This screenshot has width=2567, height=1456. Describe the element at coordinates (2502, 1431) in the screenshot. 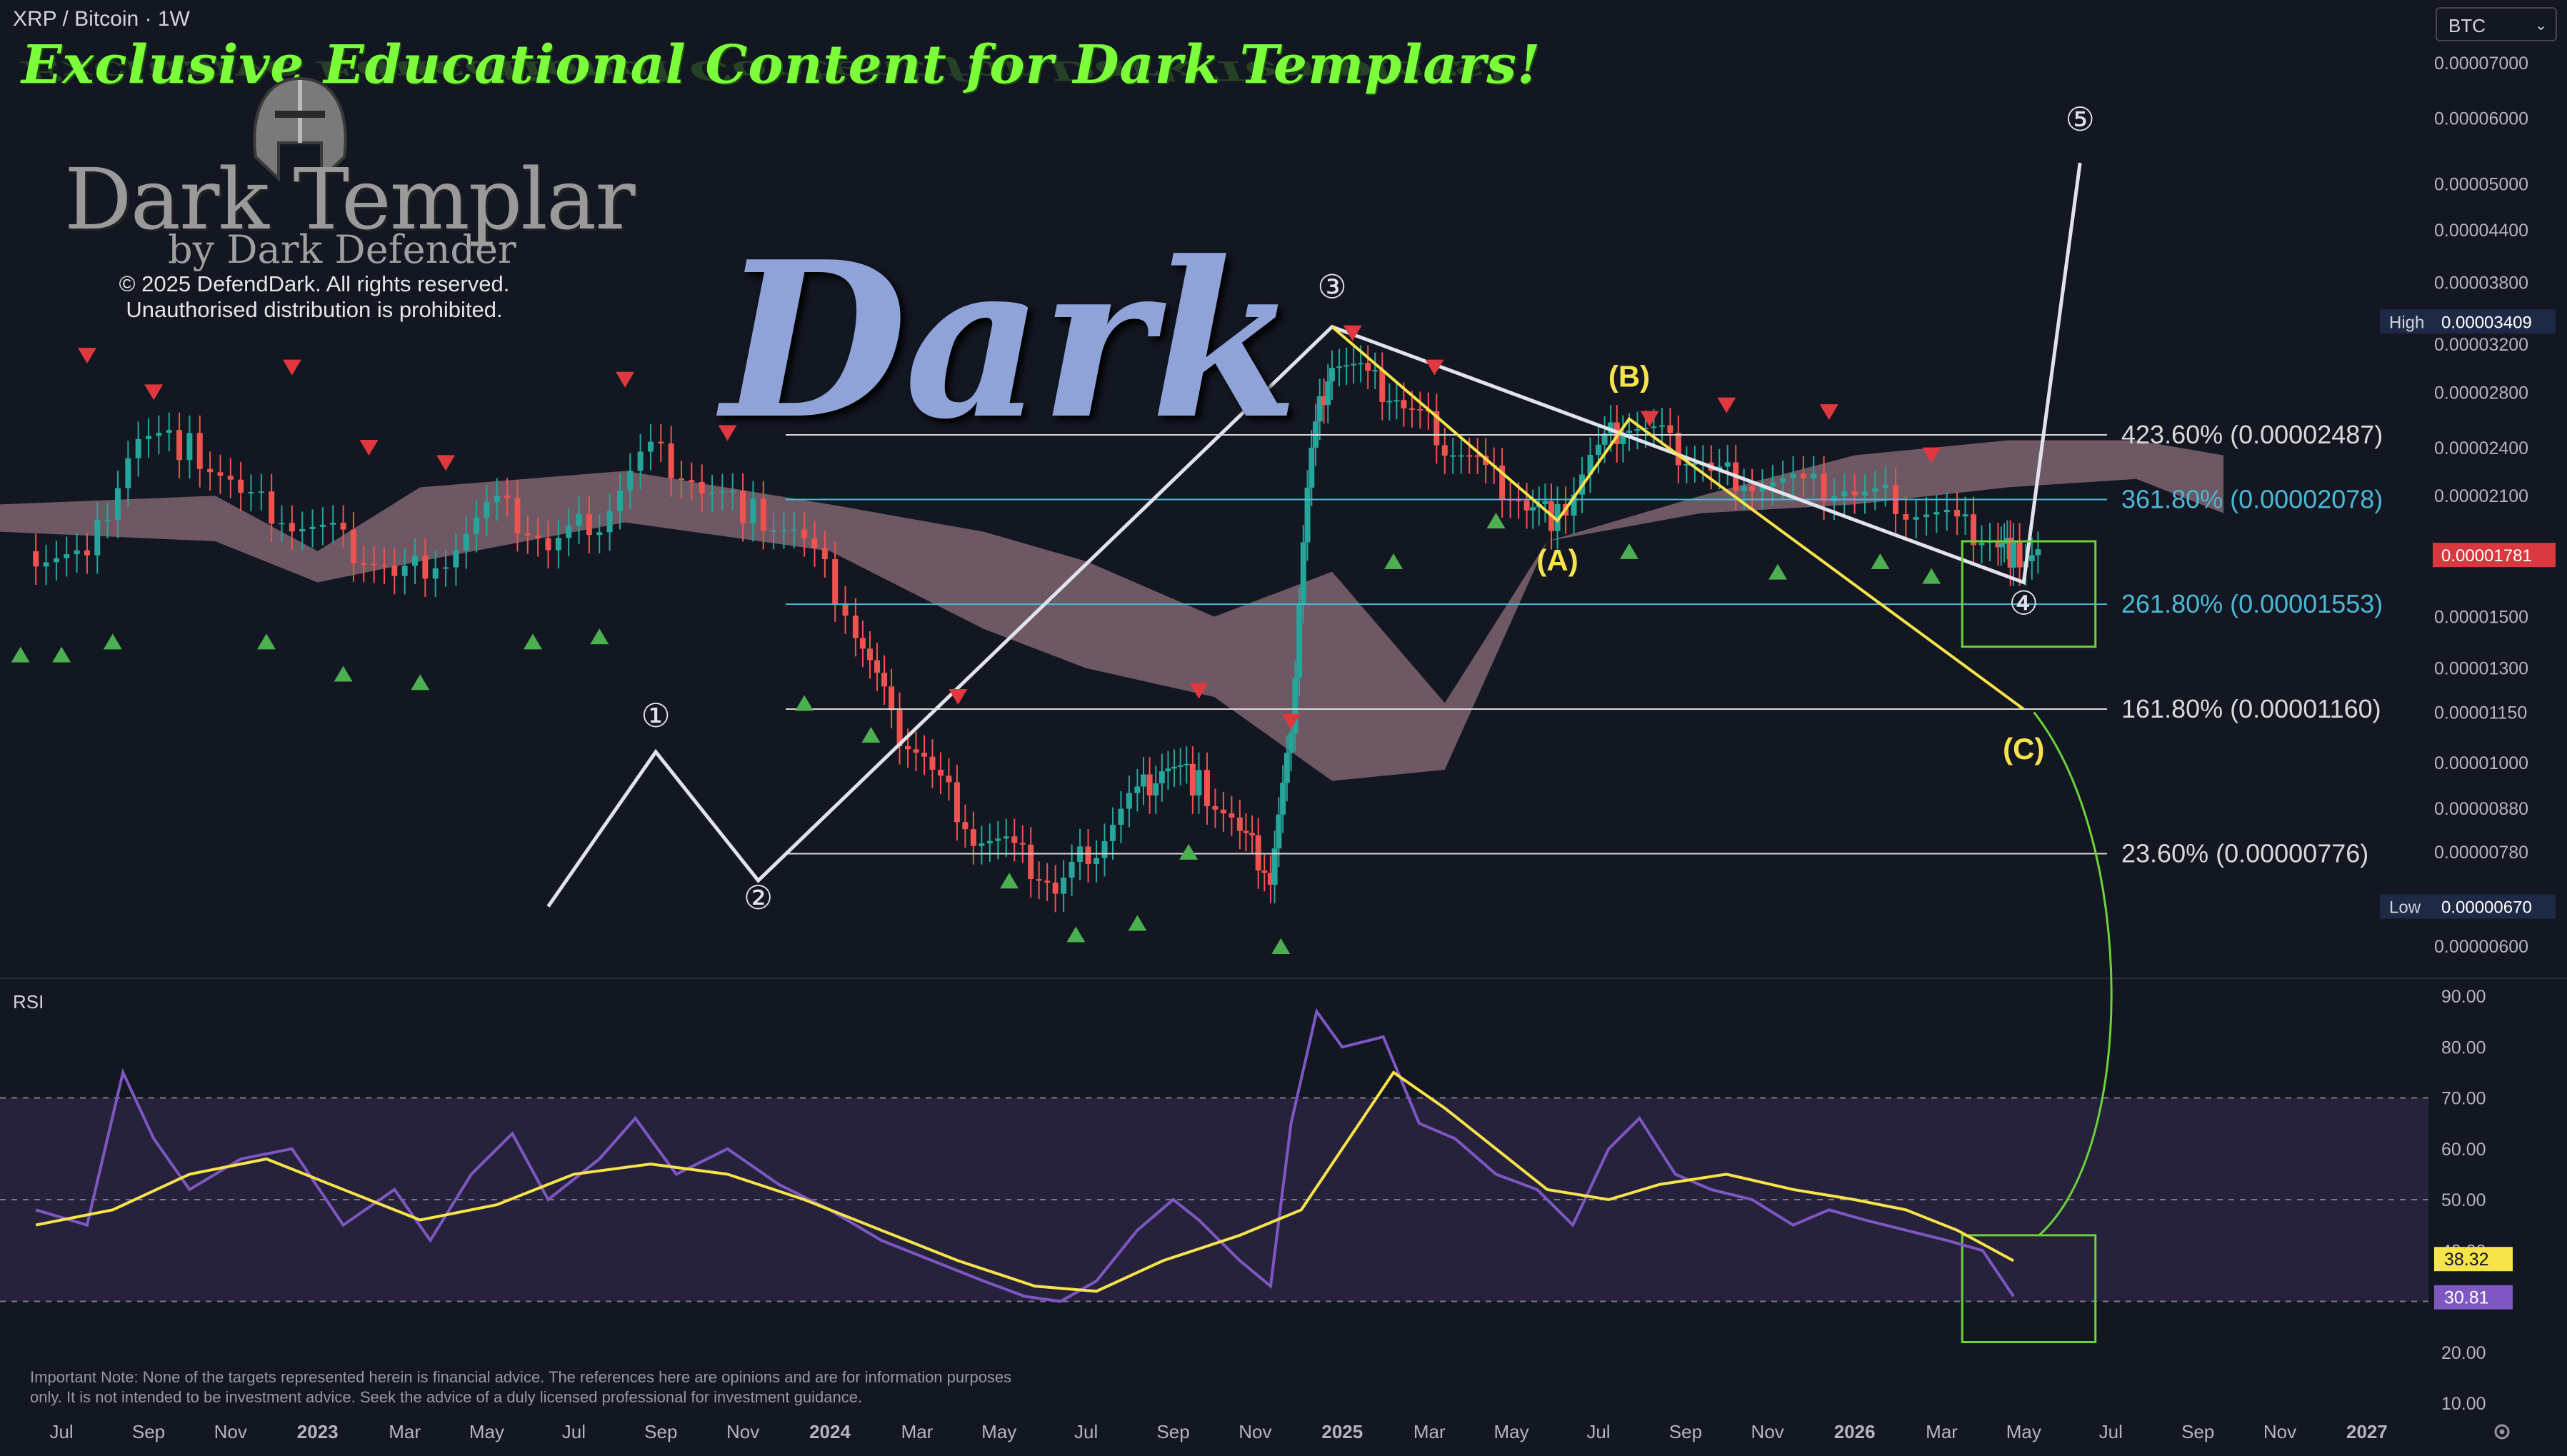

I see `gear-icon` at that location.